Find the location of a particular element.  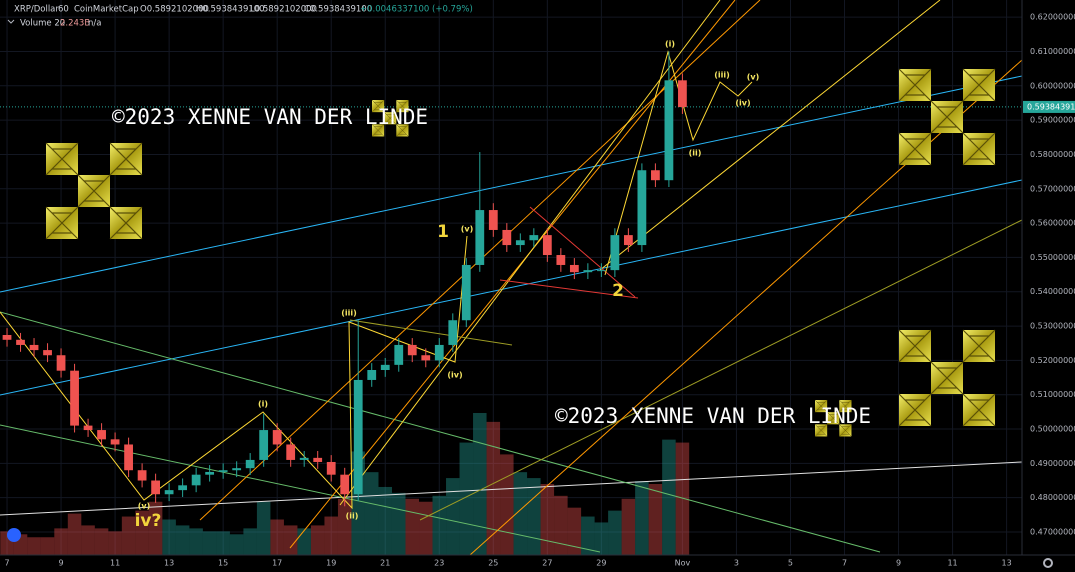

x-tick-label: 25 is located at coordinates (493, 563).